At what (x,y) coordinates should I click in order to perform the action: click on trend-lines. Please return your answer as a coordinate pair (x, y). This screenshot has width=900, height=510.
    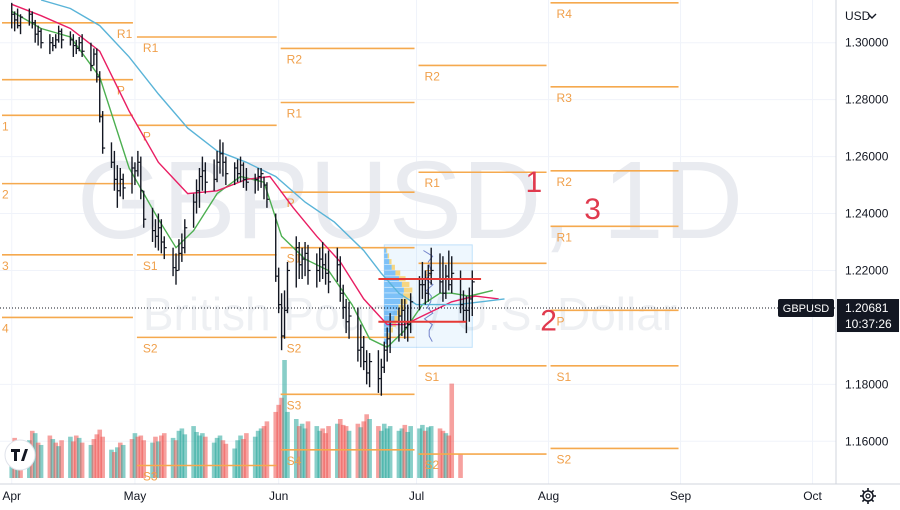
    Looking at the image, I should click on (430, 300).